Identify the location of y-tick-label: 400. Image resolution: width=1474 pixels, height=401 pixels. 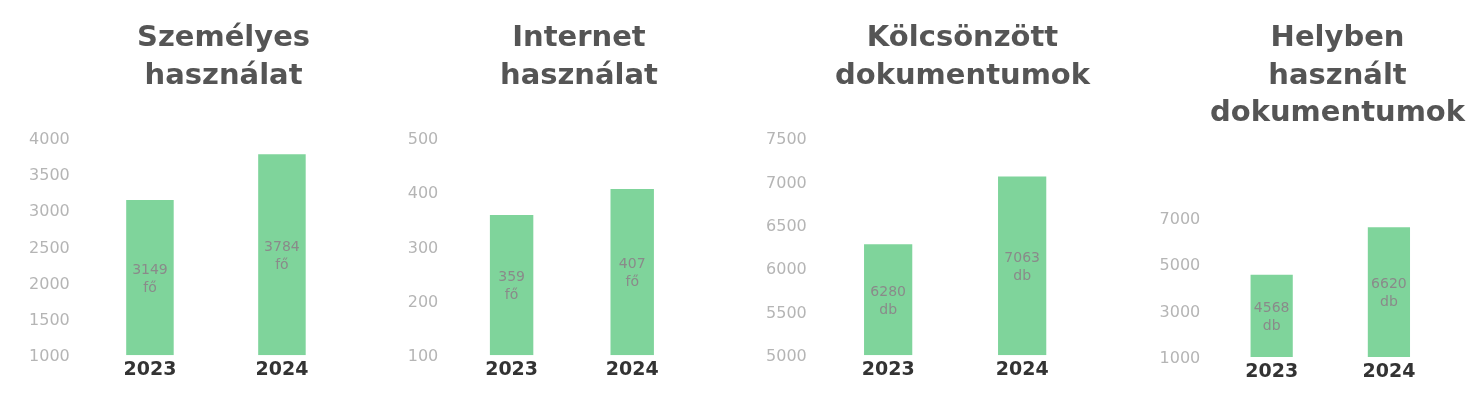
(423, 193).